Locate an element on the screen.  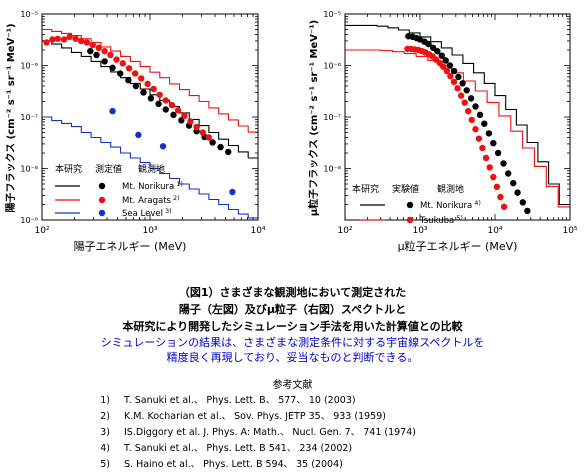
y-tick-label: 10⁻⁷ is located at coordinates (29, 117).